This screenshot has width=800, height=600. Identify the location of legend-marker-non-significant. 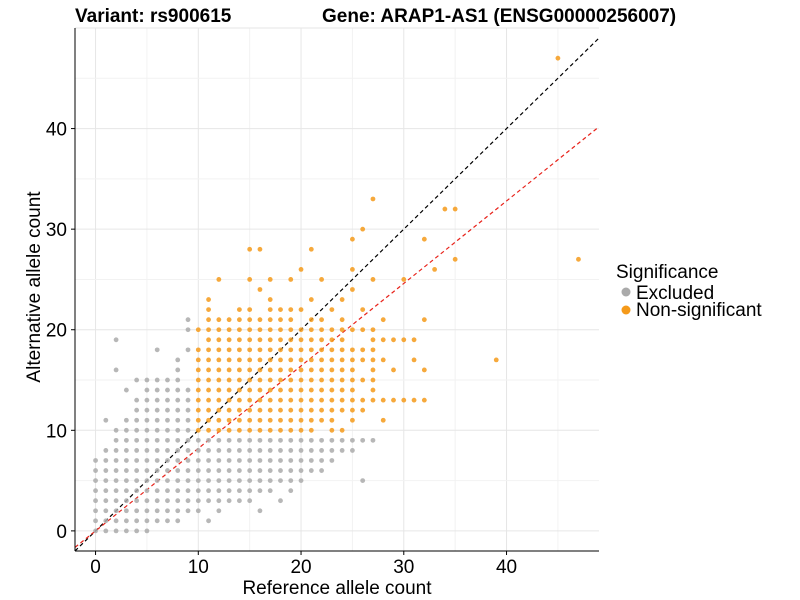
(626, 310).